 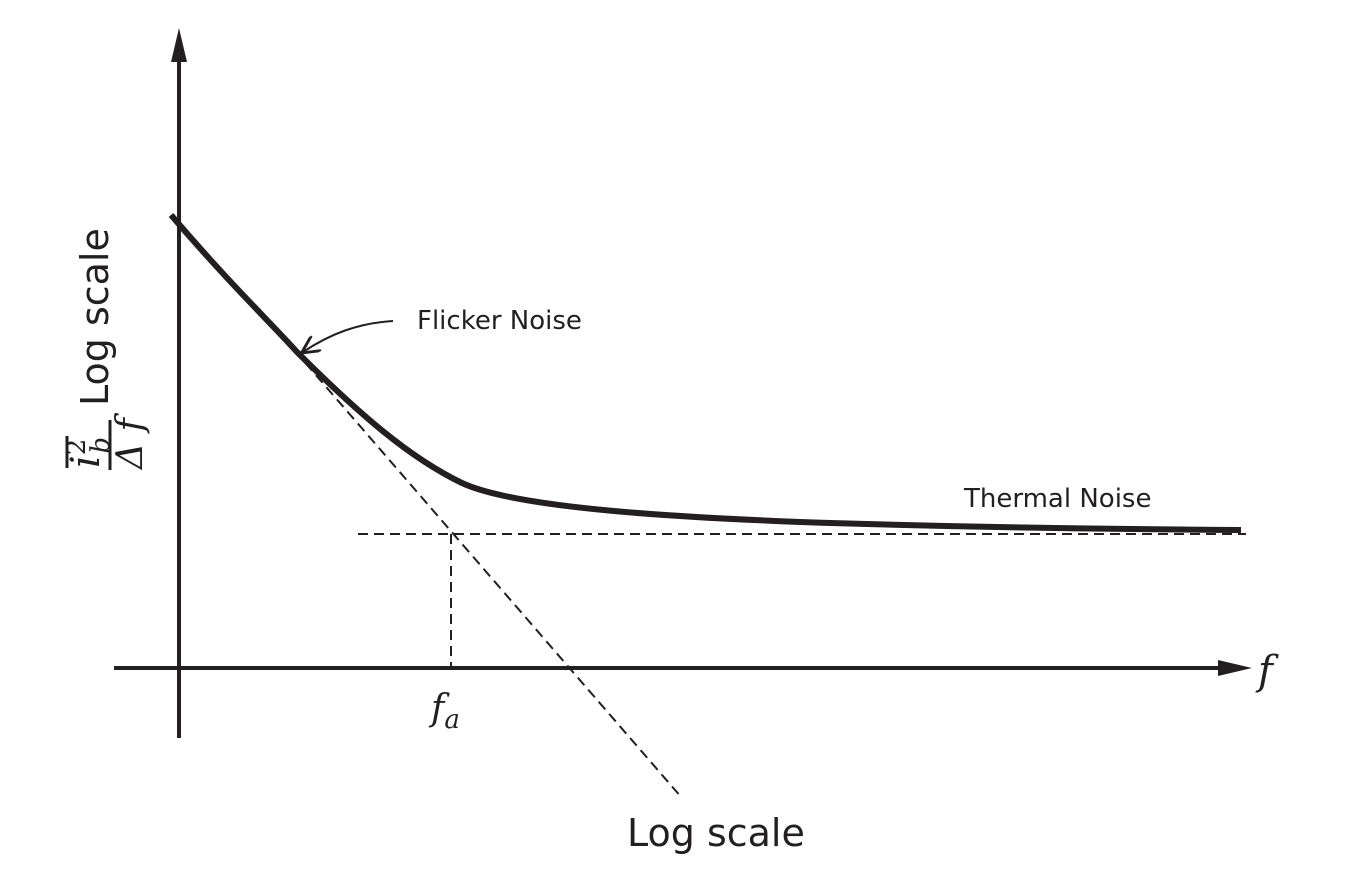 I want to click on x-axis-scale-label: Log scale, so click(x=716, y=833).